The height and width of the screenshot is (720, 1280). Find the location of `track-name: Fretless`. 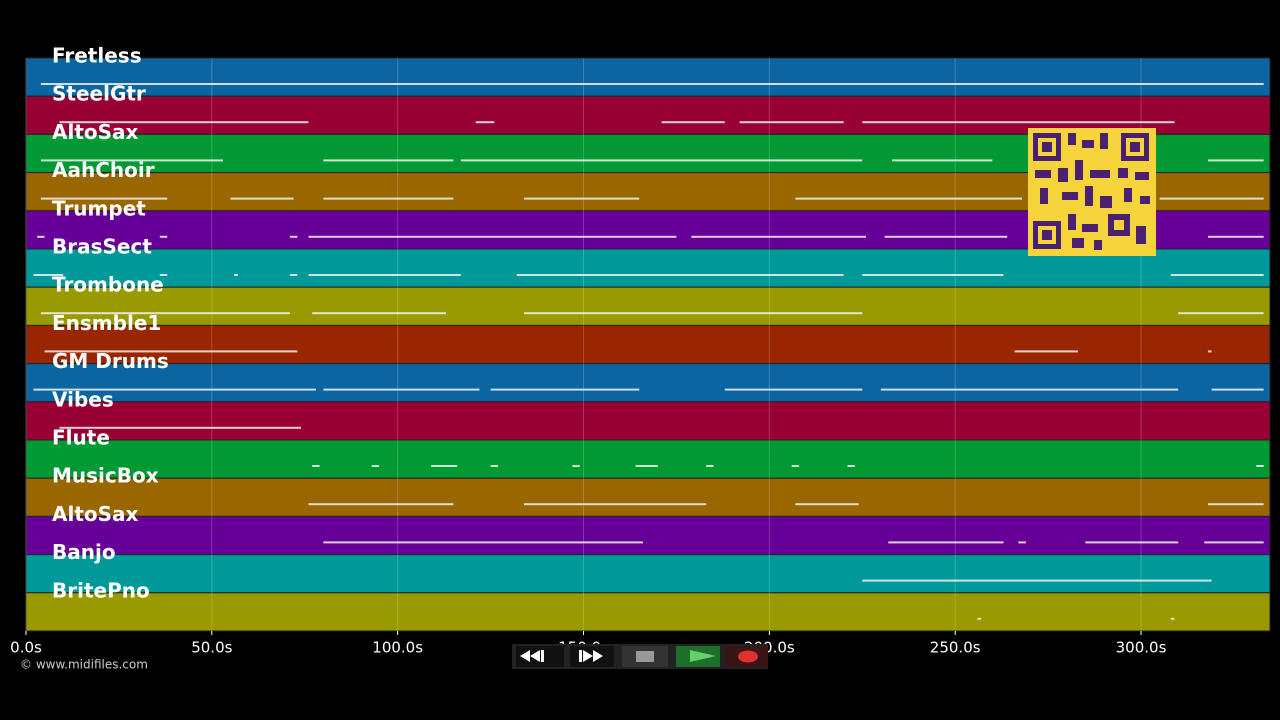

track-name: Fretless is located at coordinates (97, 56).